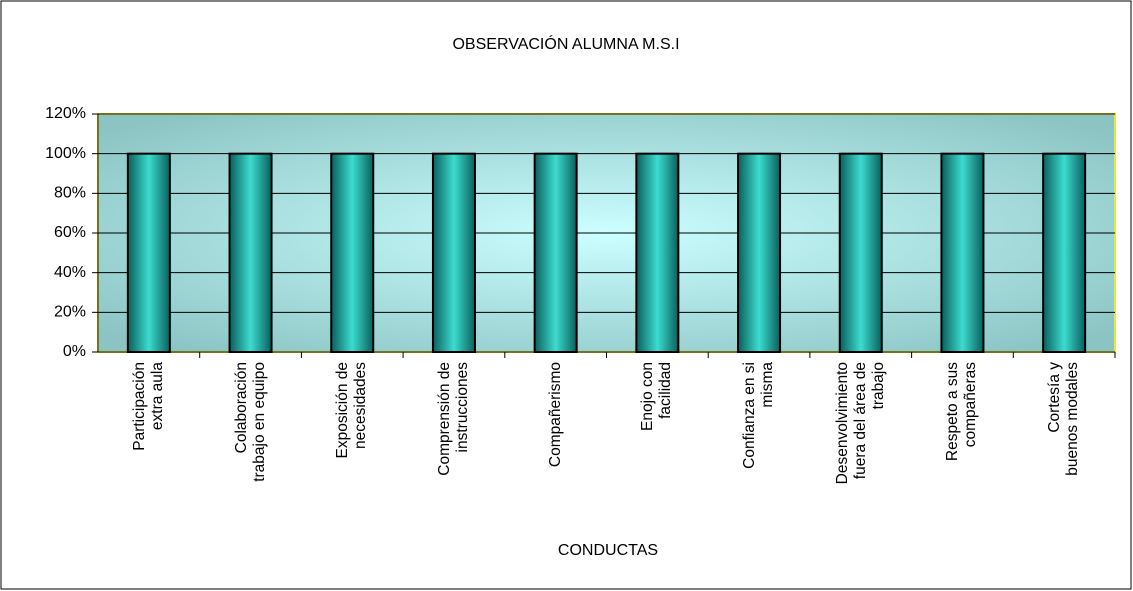 Image resolution: width=1133 pixels, height=591 pixels. Describe the element at coordinates (555, 415) in the screenshot. I see `x-tick-label: Compañerismo` at that location.